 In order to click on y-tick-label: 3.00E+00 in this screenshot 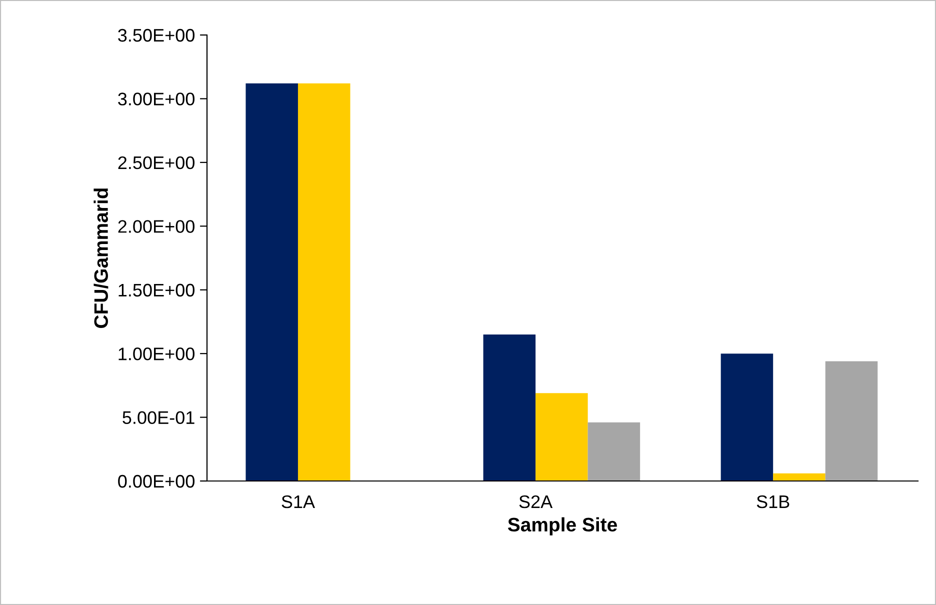, I will do `click(156, 99)`.